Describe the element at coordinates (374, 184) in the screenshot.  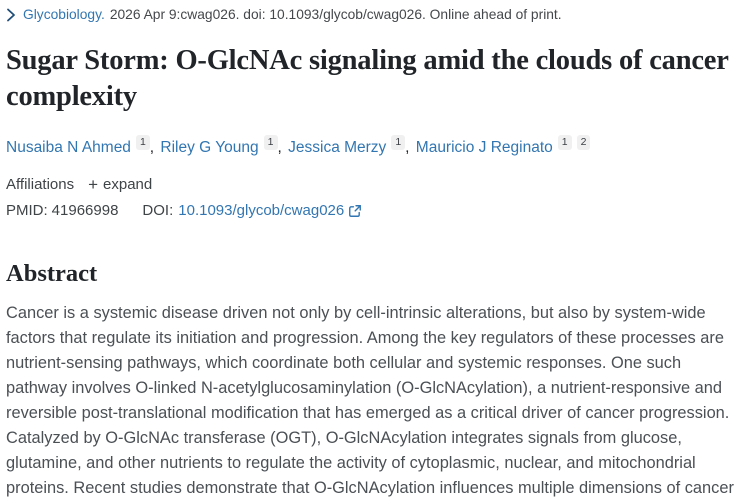
I see `affiliations-row: Affiliations + expand` at that location.